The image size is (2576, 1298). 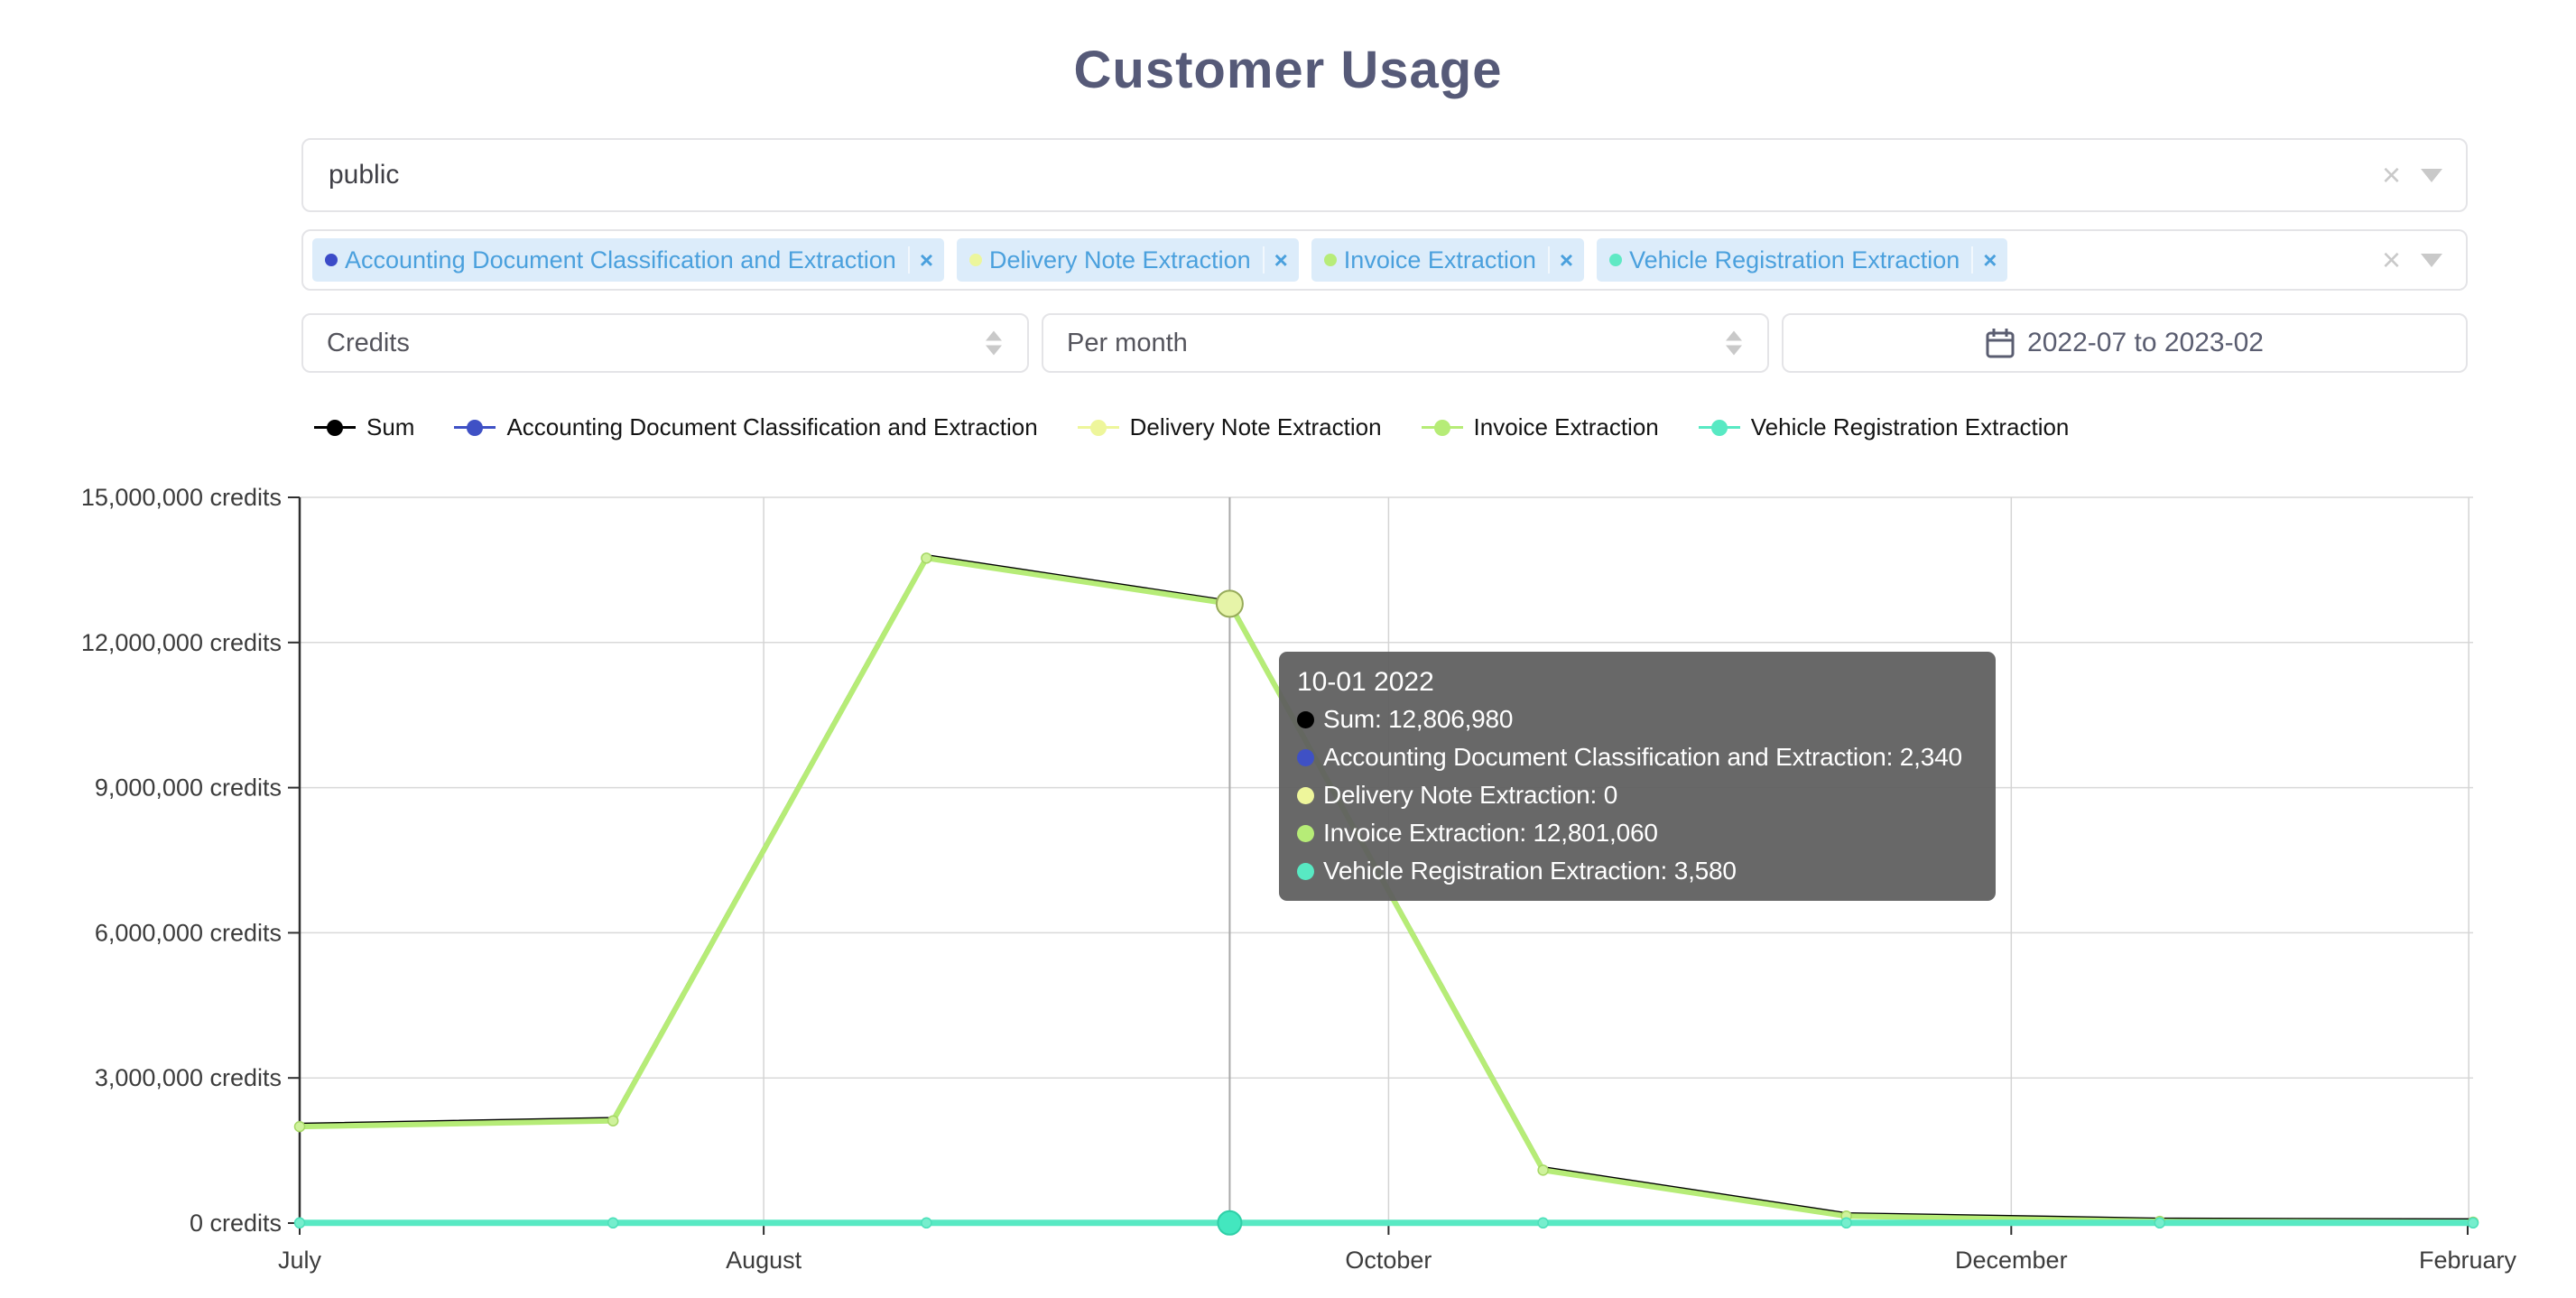 I want to click on svg-text: October, so click(x=1388, y=1261).